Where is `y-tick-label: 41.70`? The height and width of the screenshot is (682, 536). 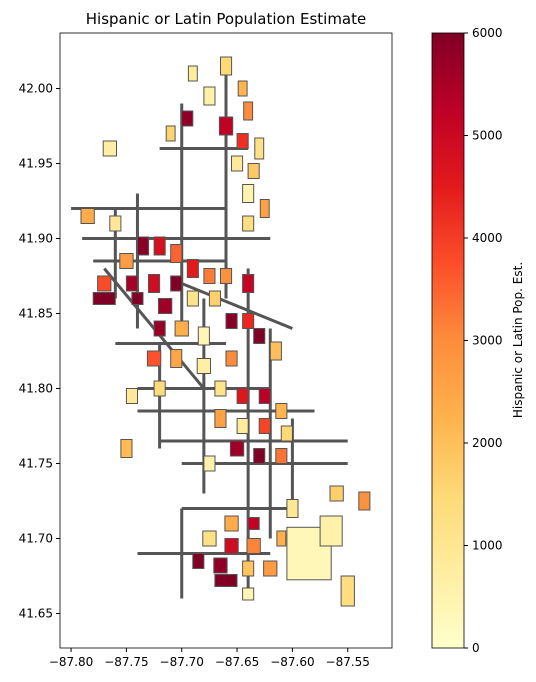
y-tick-label: 41.70 is located at coordinates (36, 539).